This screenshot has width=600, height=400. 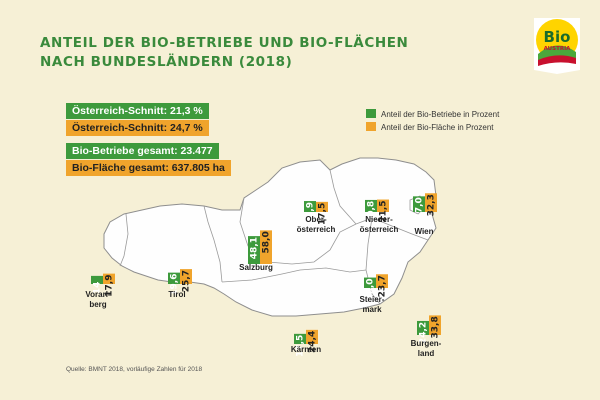 What do you see at coordinates (440, 114) in the screenshot?
I see `legend-label-farms: Anteil der Bio-Betriebe in Prozent` at bounding box center [440, 114].